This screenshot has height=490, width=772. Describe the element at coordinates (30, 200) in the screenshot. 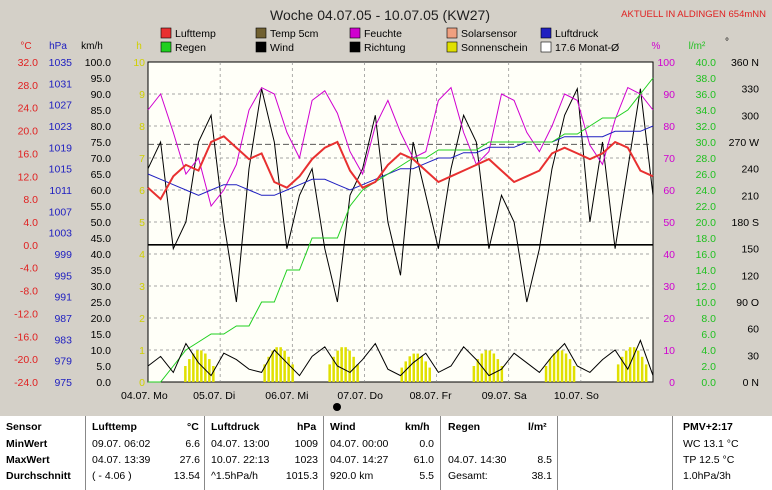

I see `temp-tick: 8.0` at that location.